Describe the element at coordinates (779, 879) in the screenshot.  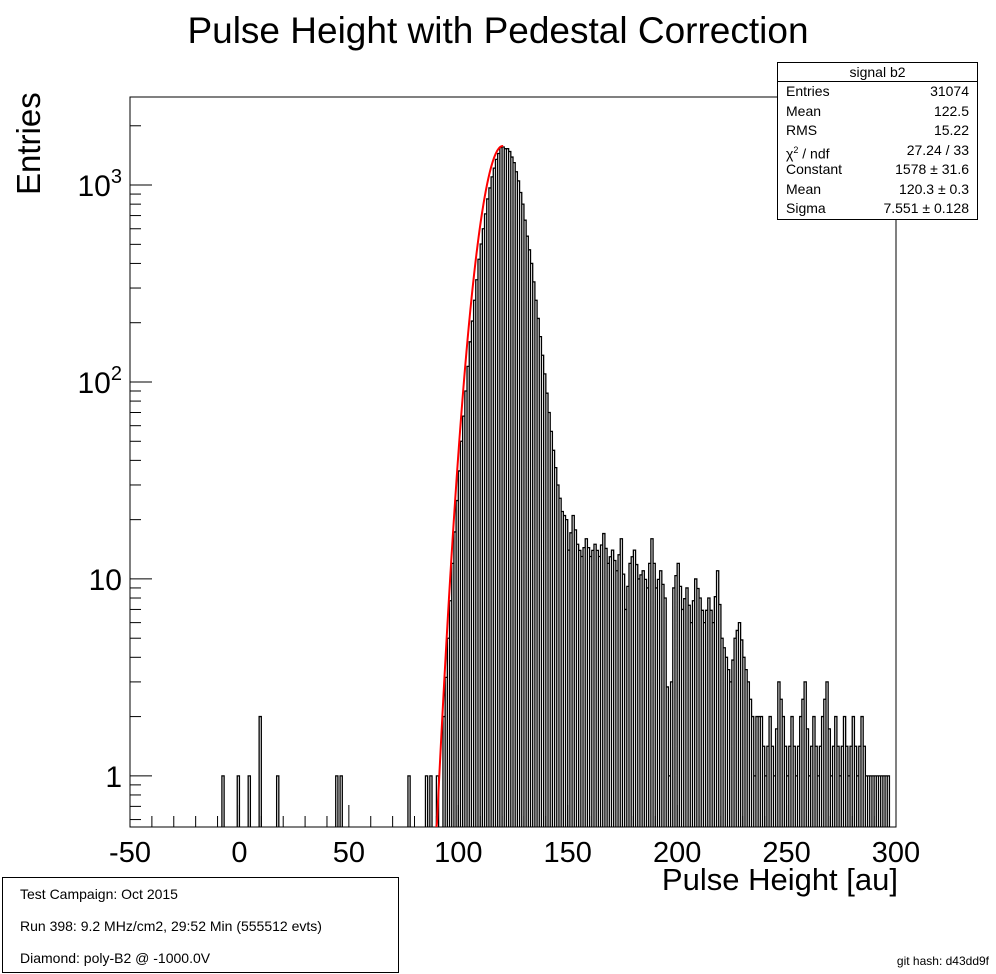
I see `x-axis-label: Pulse Height [au]` at that location.